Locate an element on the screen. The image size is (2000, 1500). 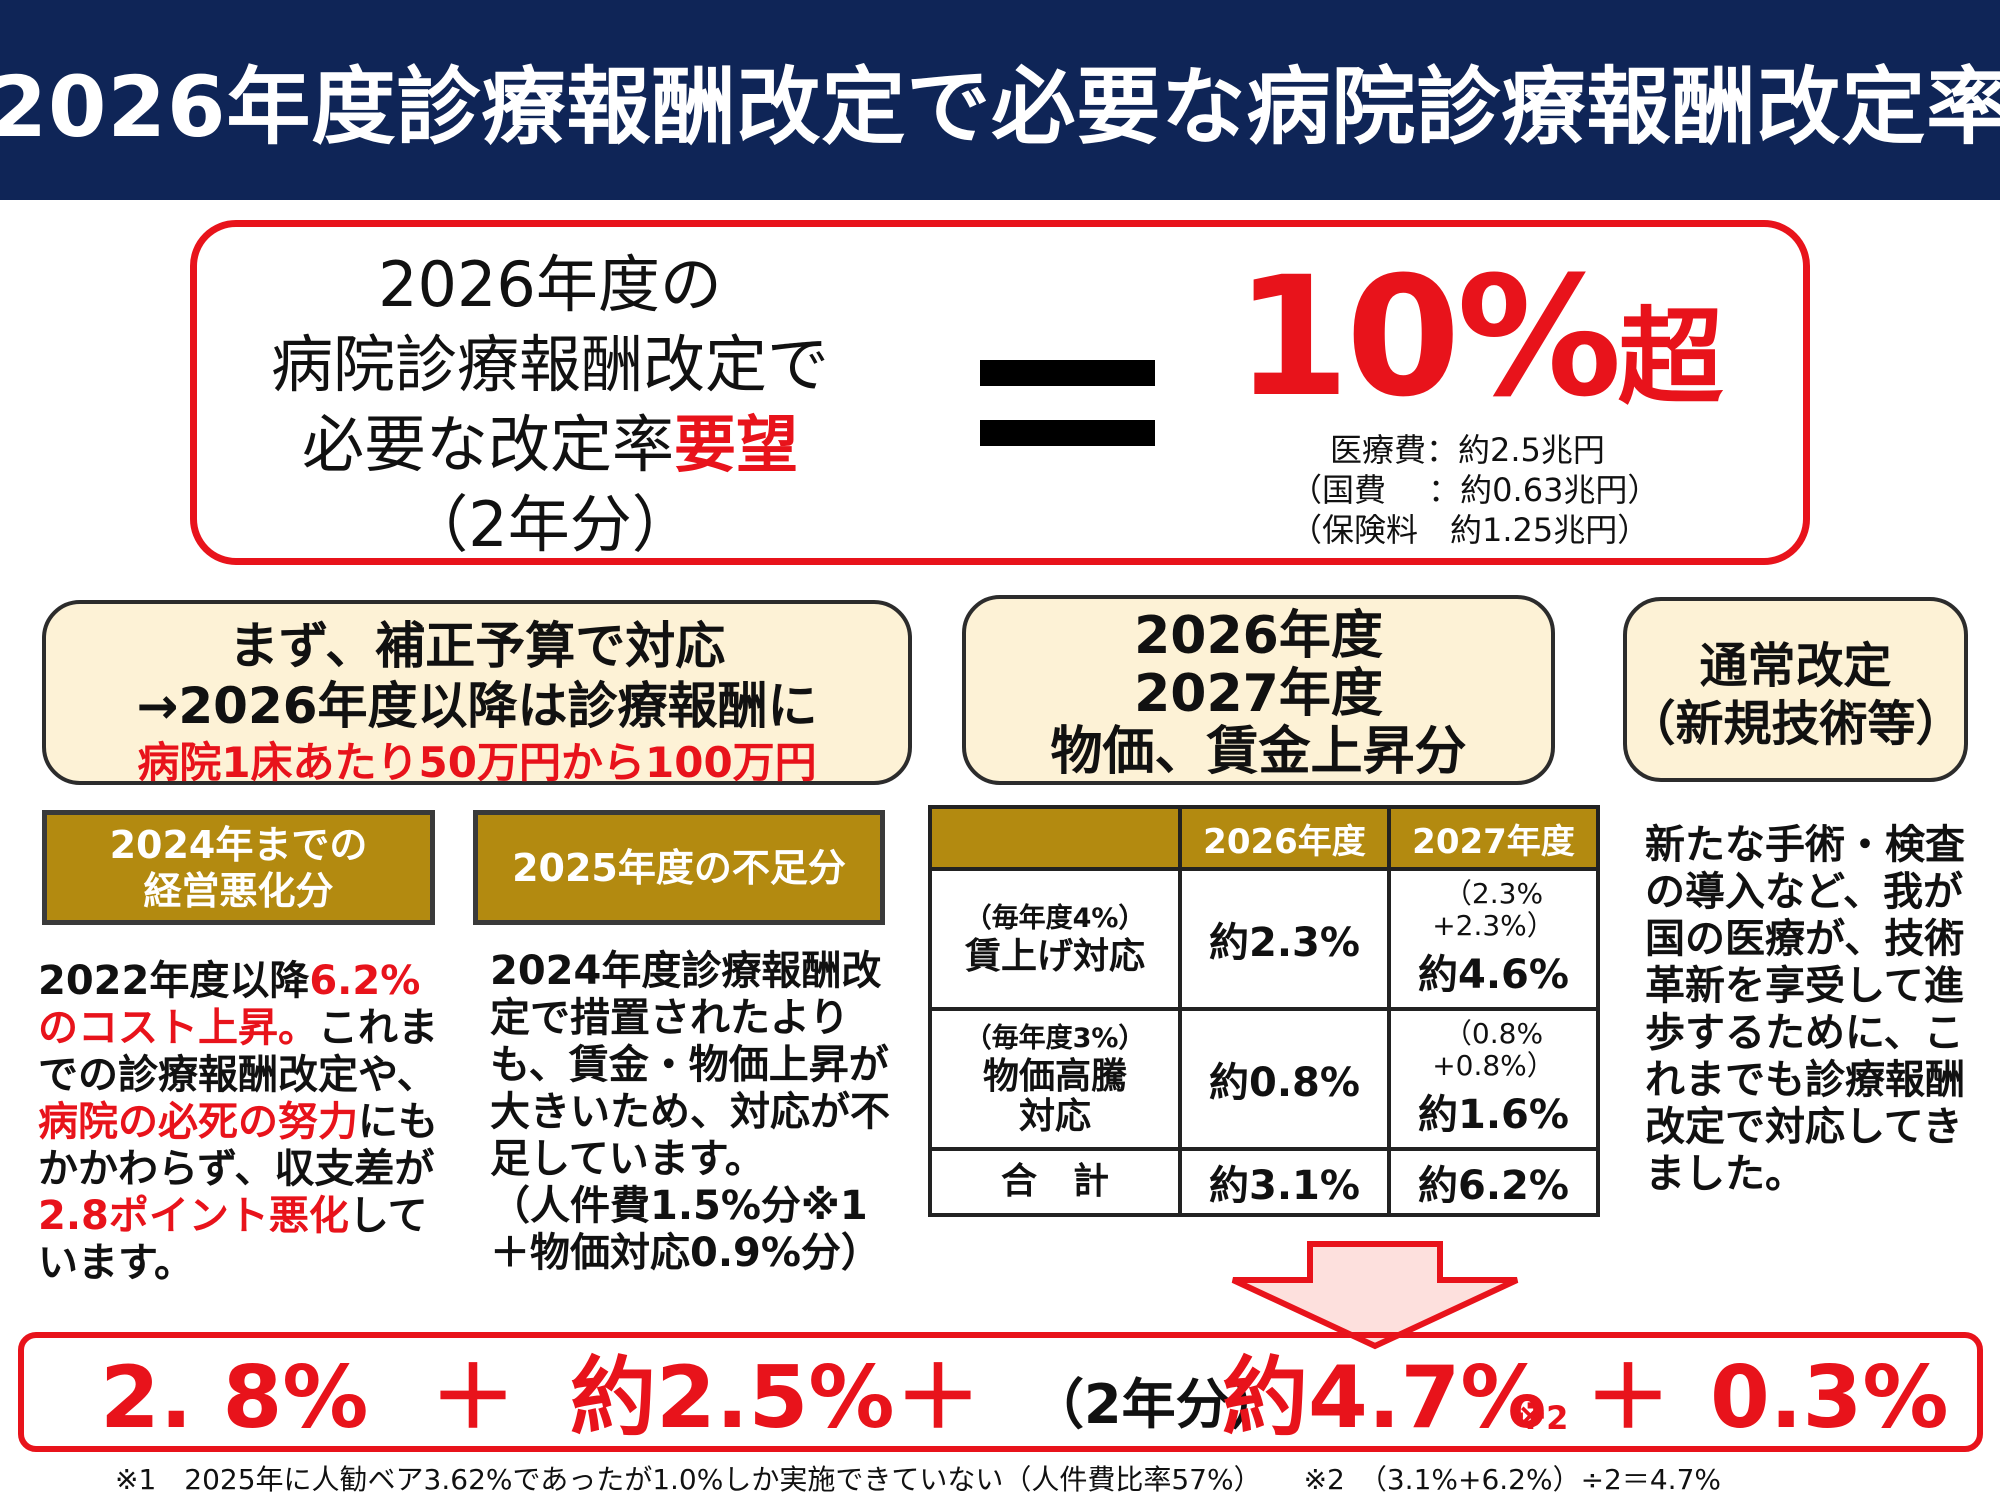
request-line-1: 2026年度の is located at coordinates (550, 284).